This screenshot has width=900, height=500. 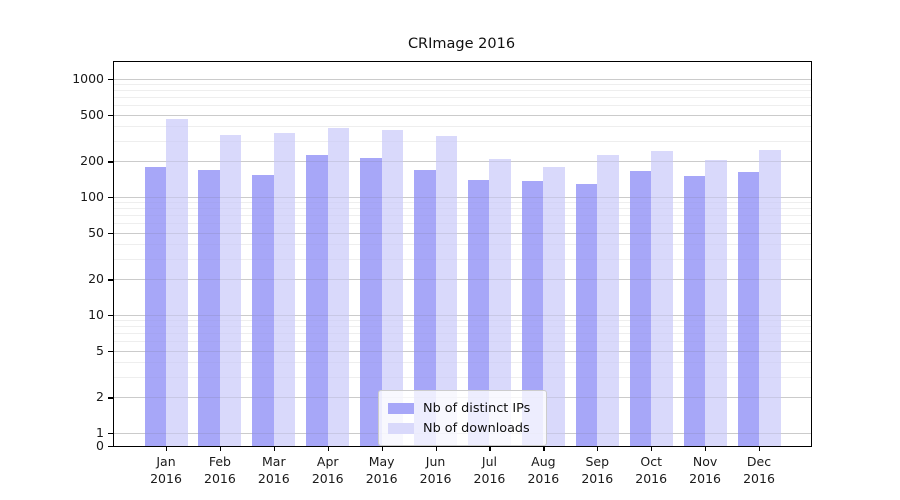 I want to click on y-tick-label: 20, so click(x=96, y=279).